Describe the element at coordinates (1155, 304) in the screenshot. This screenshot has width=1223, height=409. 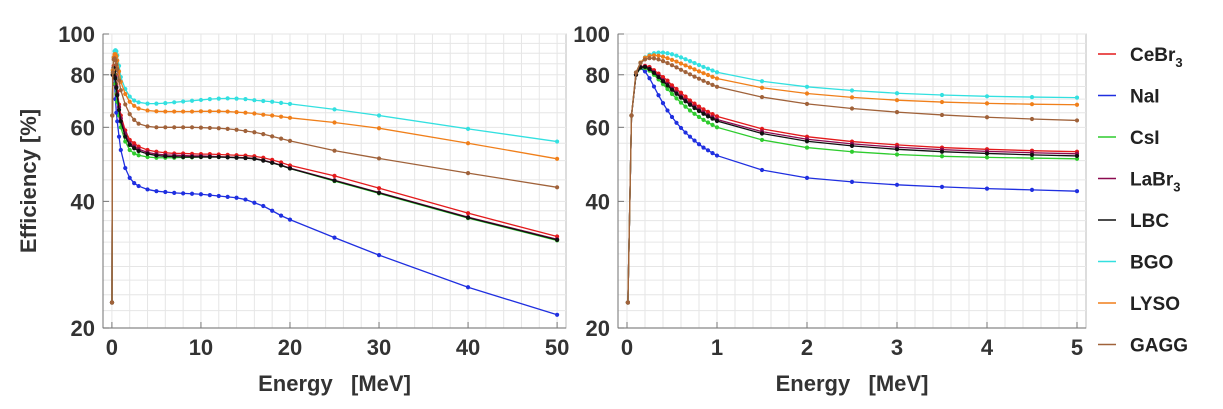
I see `legend-label: LYSO` at that location.